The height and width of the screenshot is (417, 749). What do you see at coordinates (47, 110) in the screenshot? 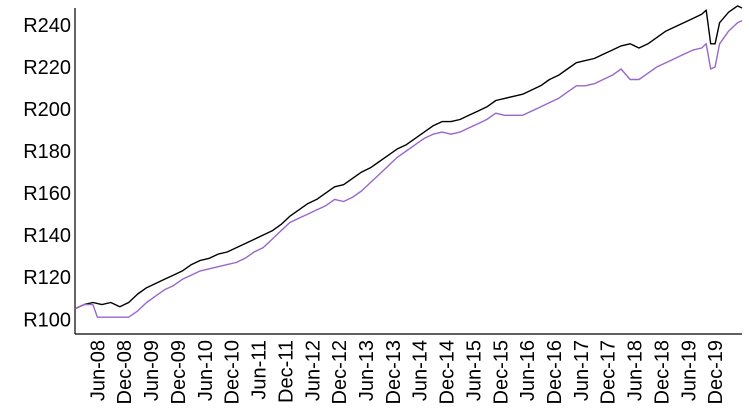
I see `y-tick-label: R200` at bounding box center [47, 110].